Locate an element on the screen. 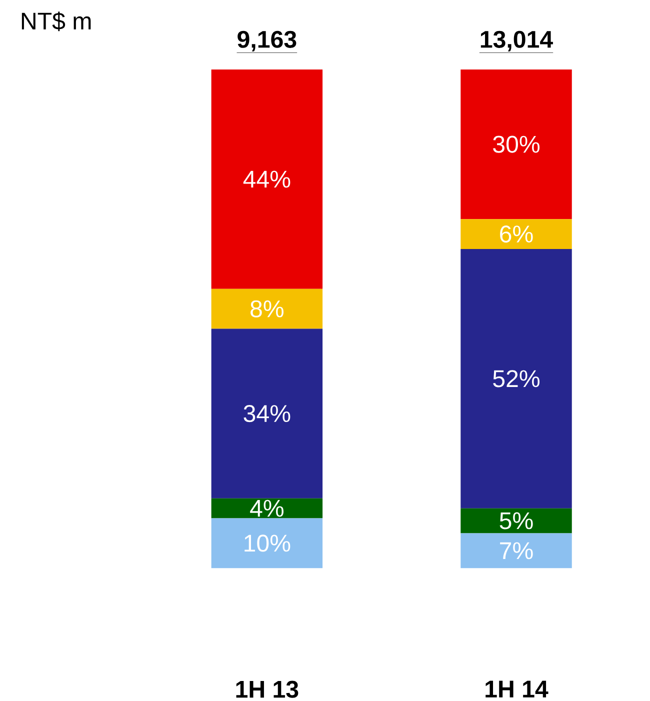 The image size is (650, 701). text: NT$ m is located at coordinates (56, 22).